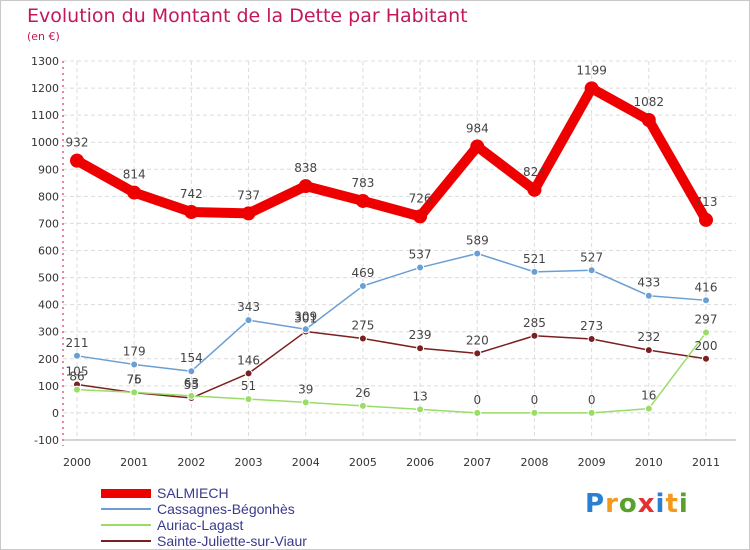 This screenshot has height=550, width=750. What do you see at coordinates (232, 541) in the screenshot?
I see `legend-label: Sainte-Juliette-sur-Viaur` at bounding box center [232, 541].